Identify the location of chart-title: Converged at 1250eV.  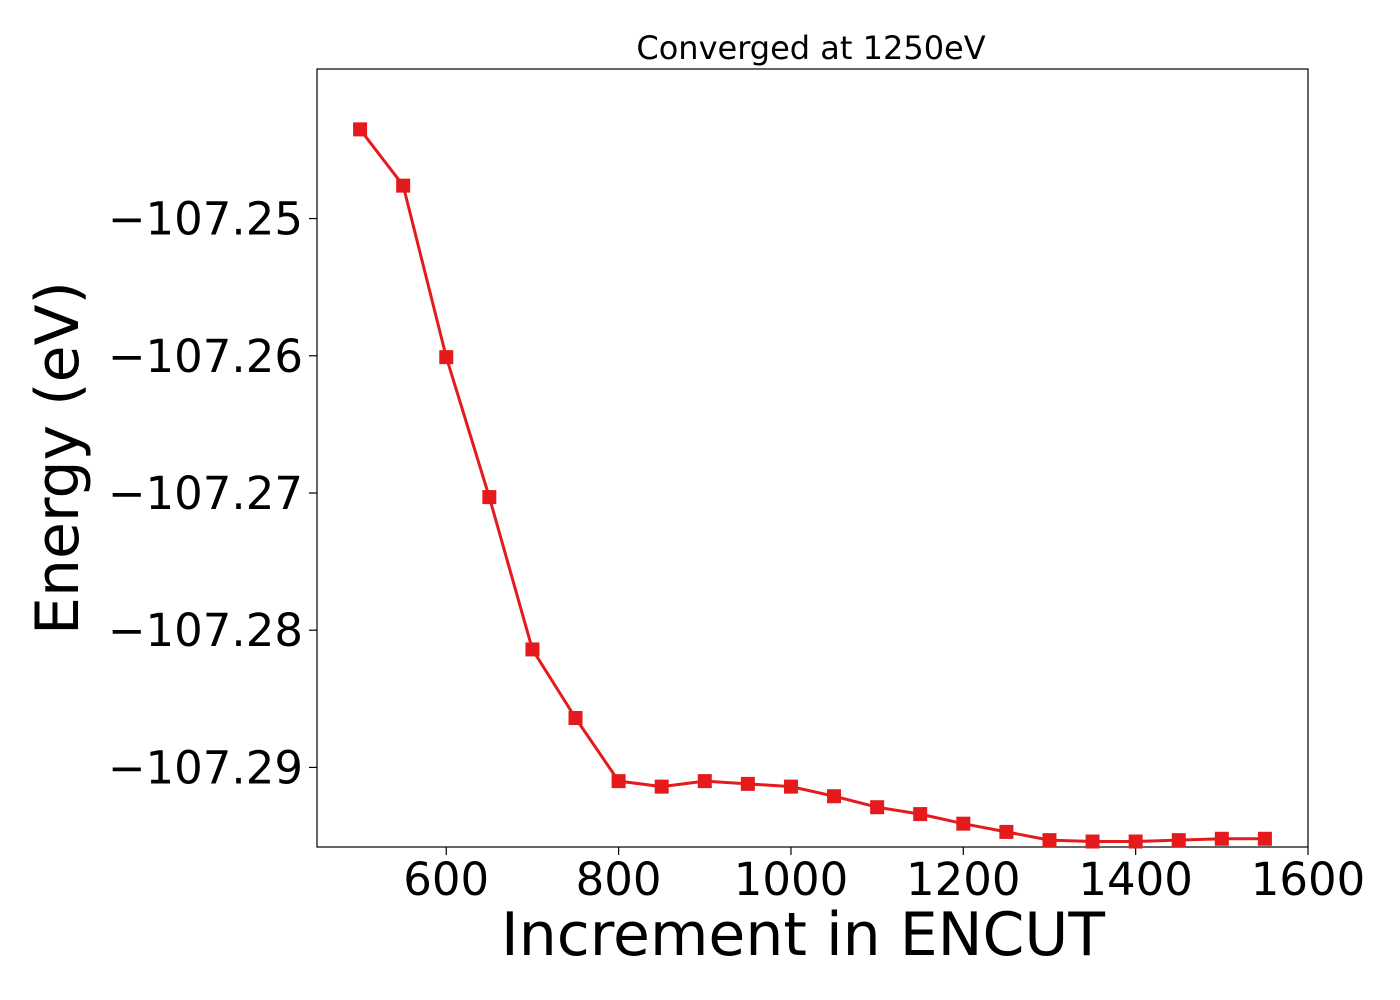
(810, 48).